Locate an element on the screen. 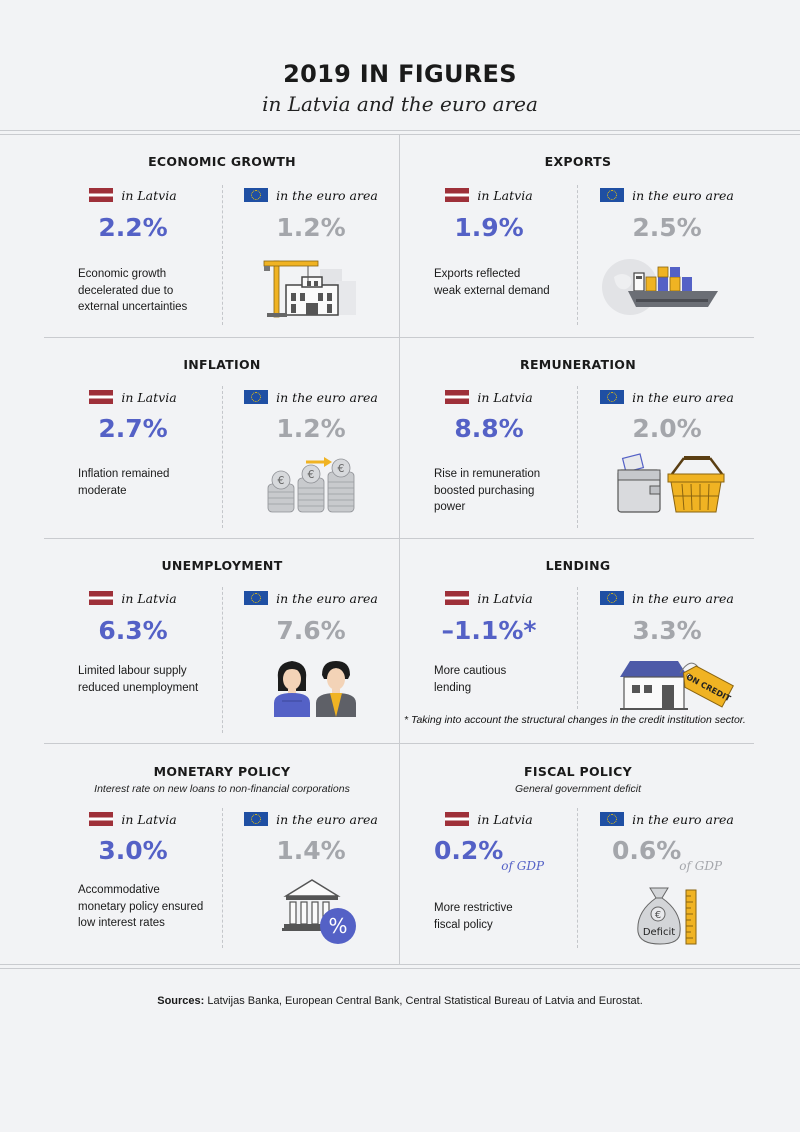  description-line: Accommodative is located at coordinates (119, 890).